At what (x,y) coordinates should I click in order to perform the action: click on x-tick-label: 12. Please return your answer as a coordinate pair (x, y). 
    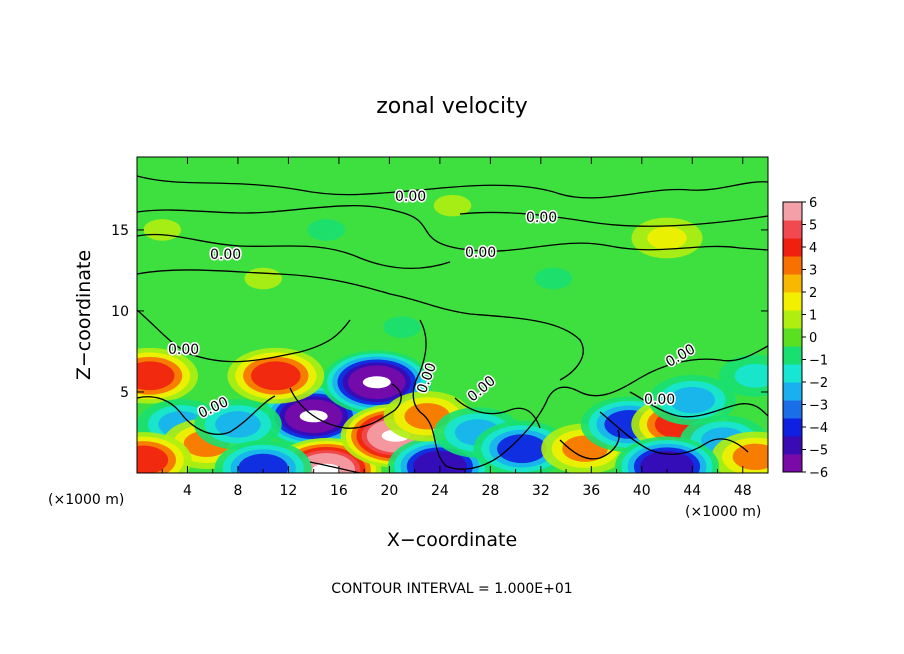
    Looking at the image, I should click on (289, 491).